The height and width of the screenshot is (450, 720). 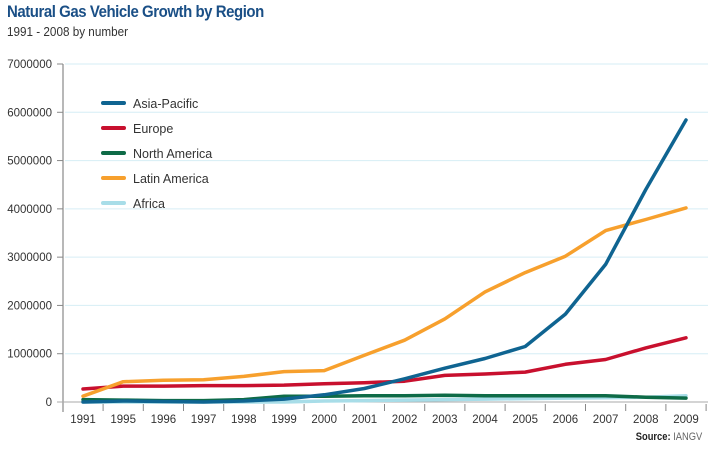 I want to click on x-tick-label: 1997, so click(x=204, y=420).